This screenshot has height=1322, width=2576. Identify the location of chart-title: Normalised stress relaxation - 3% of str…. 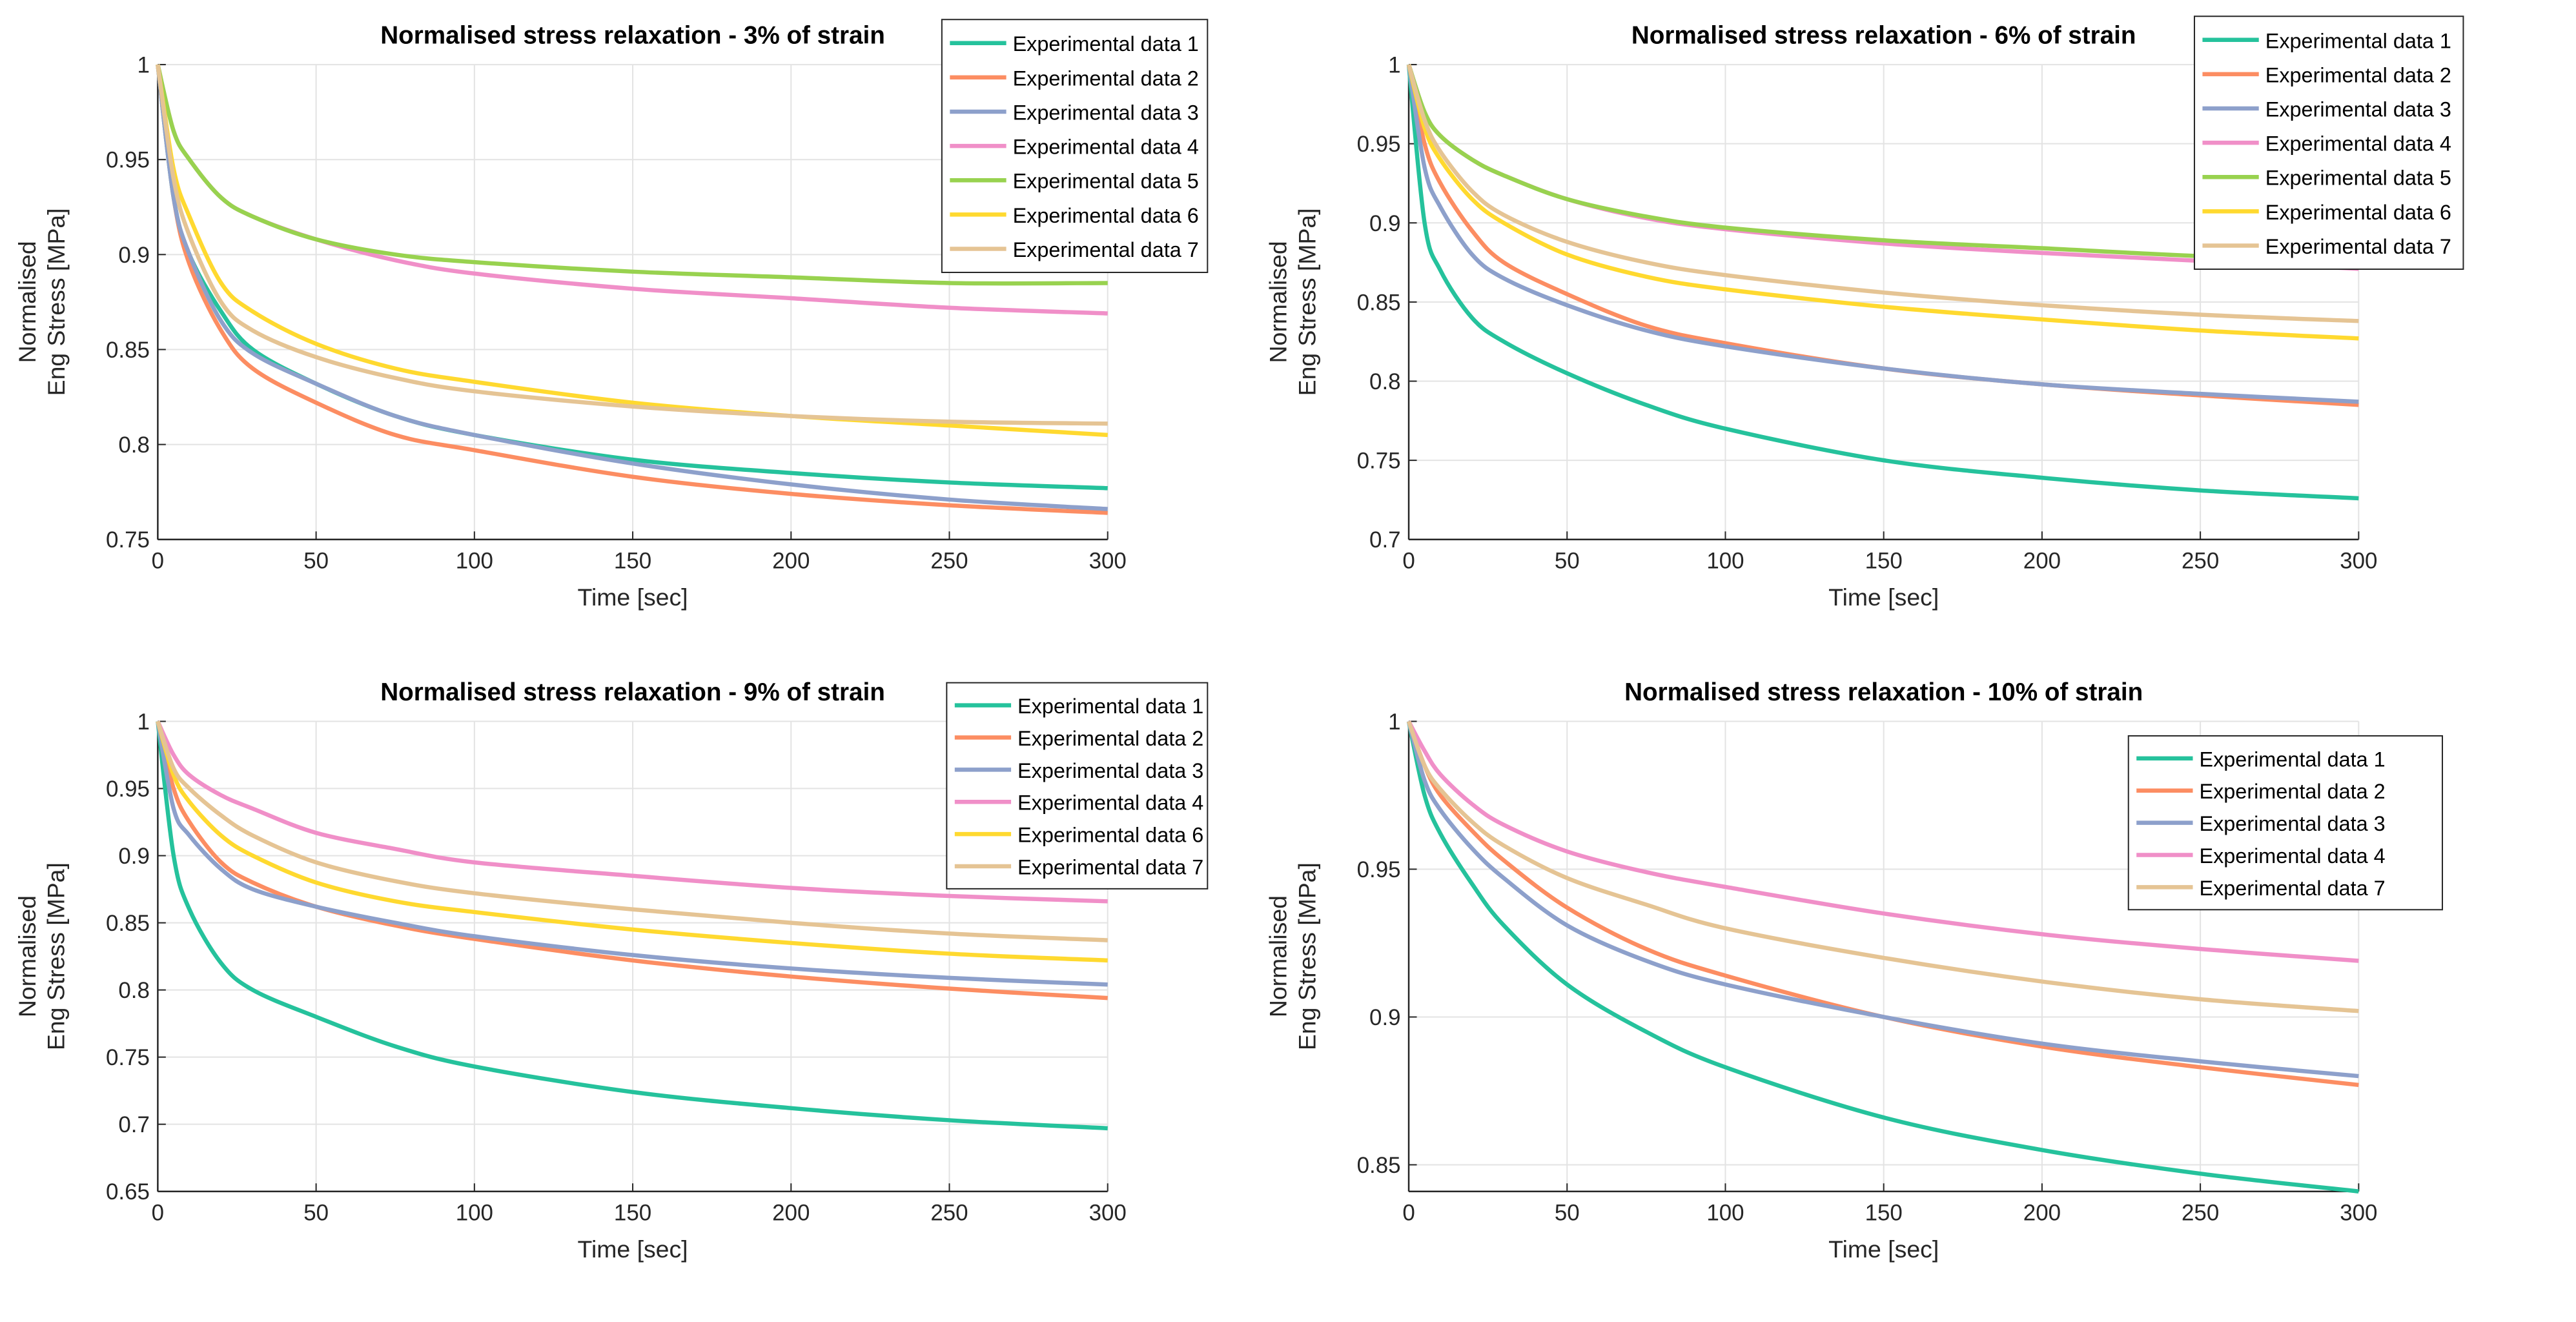
(633, 36).